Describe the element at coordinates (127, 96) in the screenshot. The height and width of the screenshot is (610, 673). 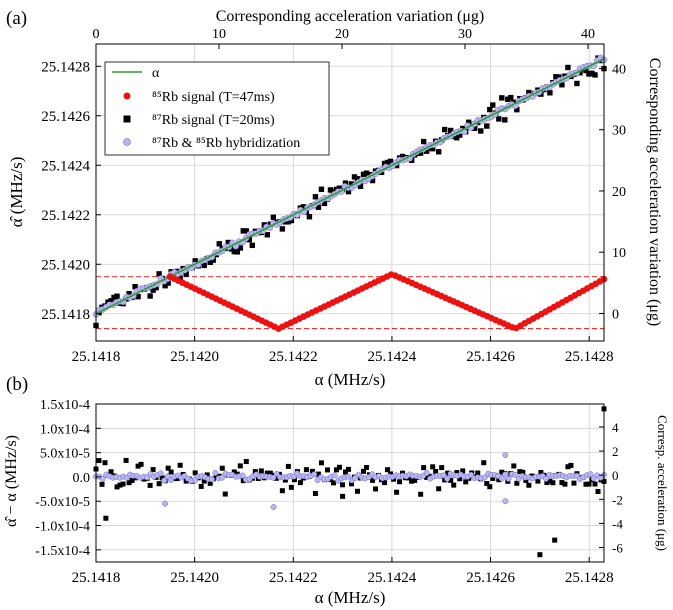
I see `legend-marker-rb85` at that location.